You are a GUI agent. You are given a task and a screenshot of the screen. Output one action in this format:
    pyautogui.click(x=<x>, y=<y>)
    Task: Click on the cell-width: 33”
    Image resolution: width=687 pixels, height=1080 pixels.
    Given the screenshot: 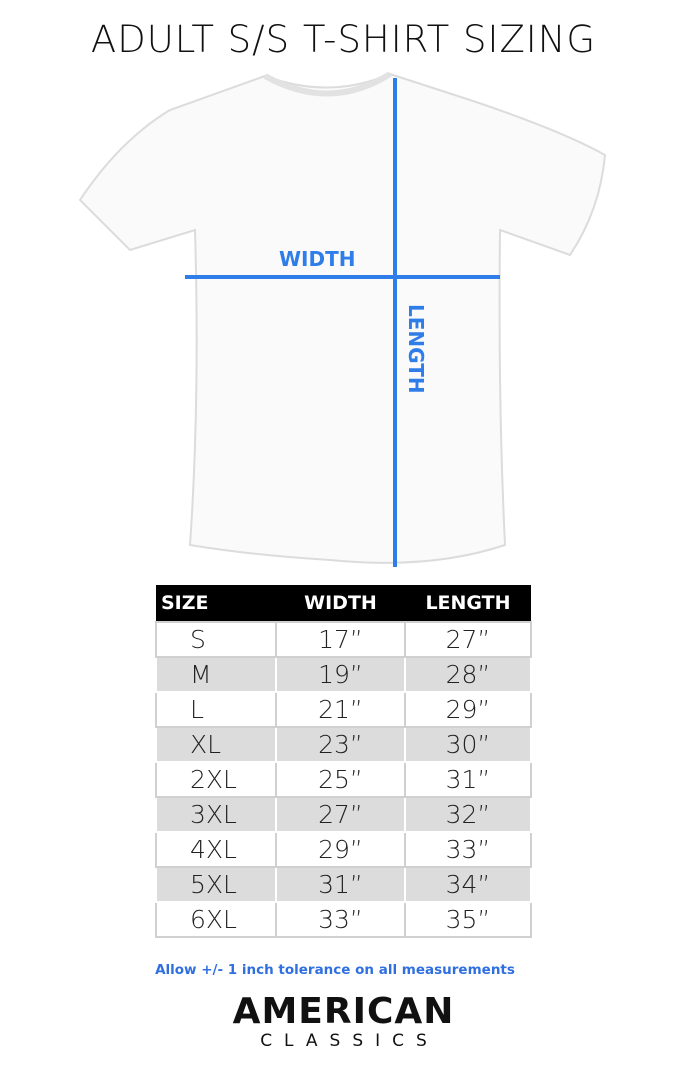 What is the action you would take?
    pyautogui.click(x=340, y=919)
    